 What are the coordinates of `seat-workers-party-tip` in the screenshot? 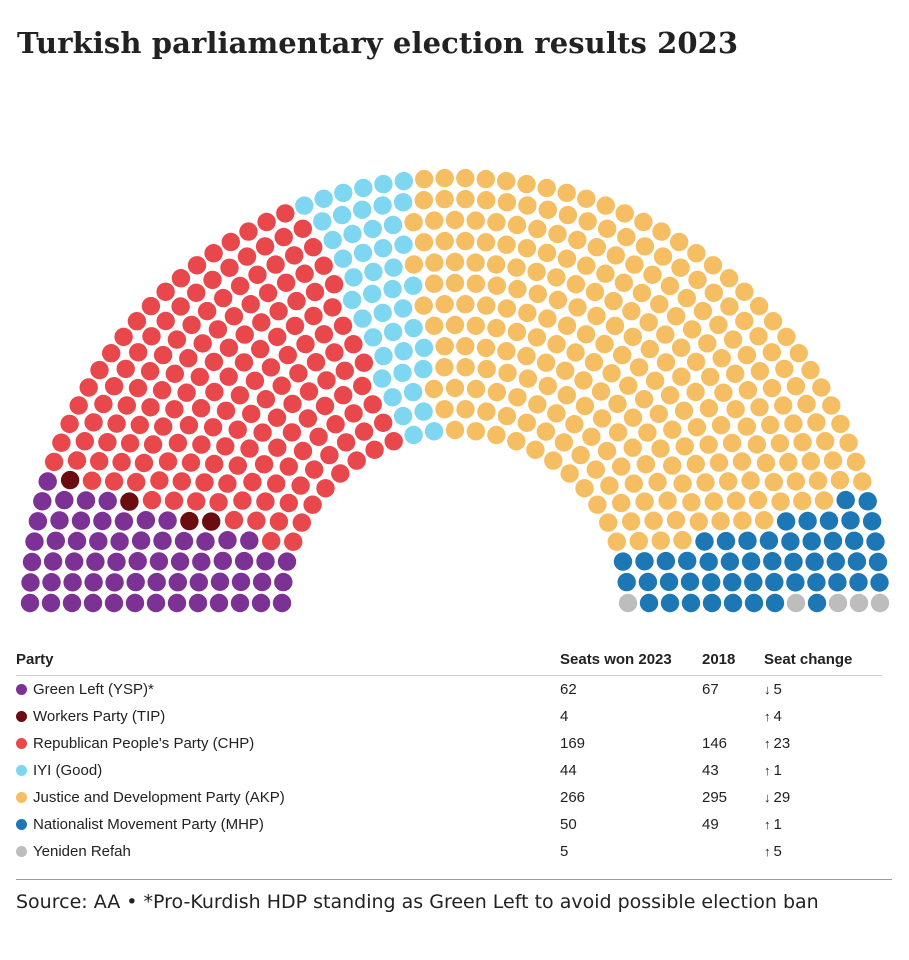 It's located at (189, 521).